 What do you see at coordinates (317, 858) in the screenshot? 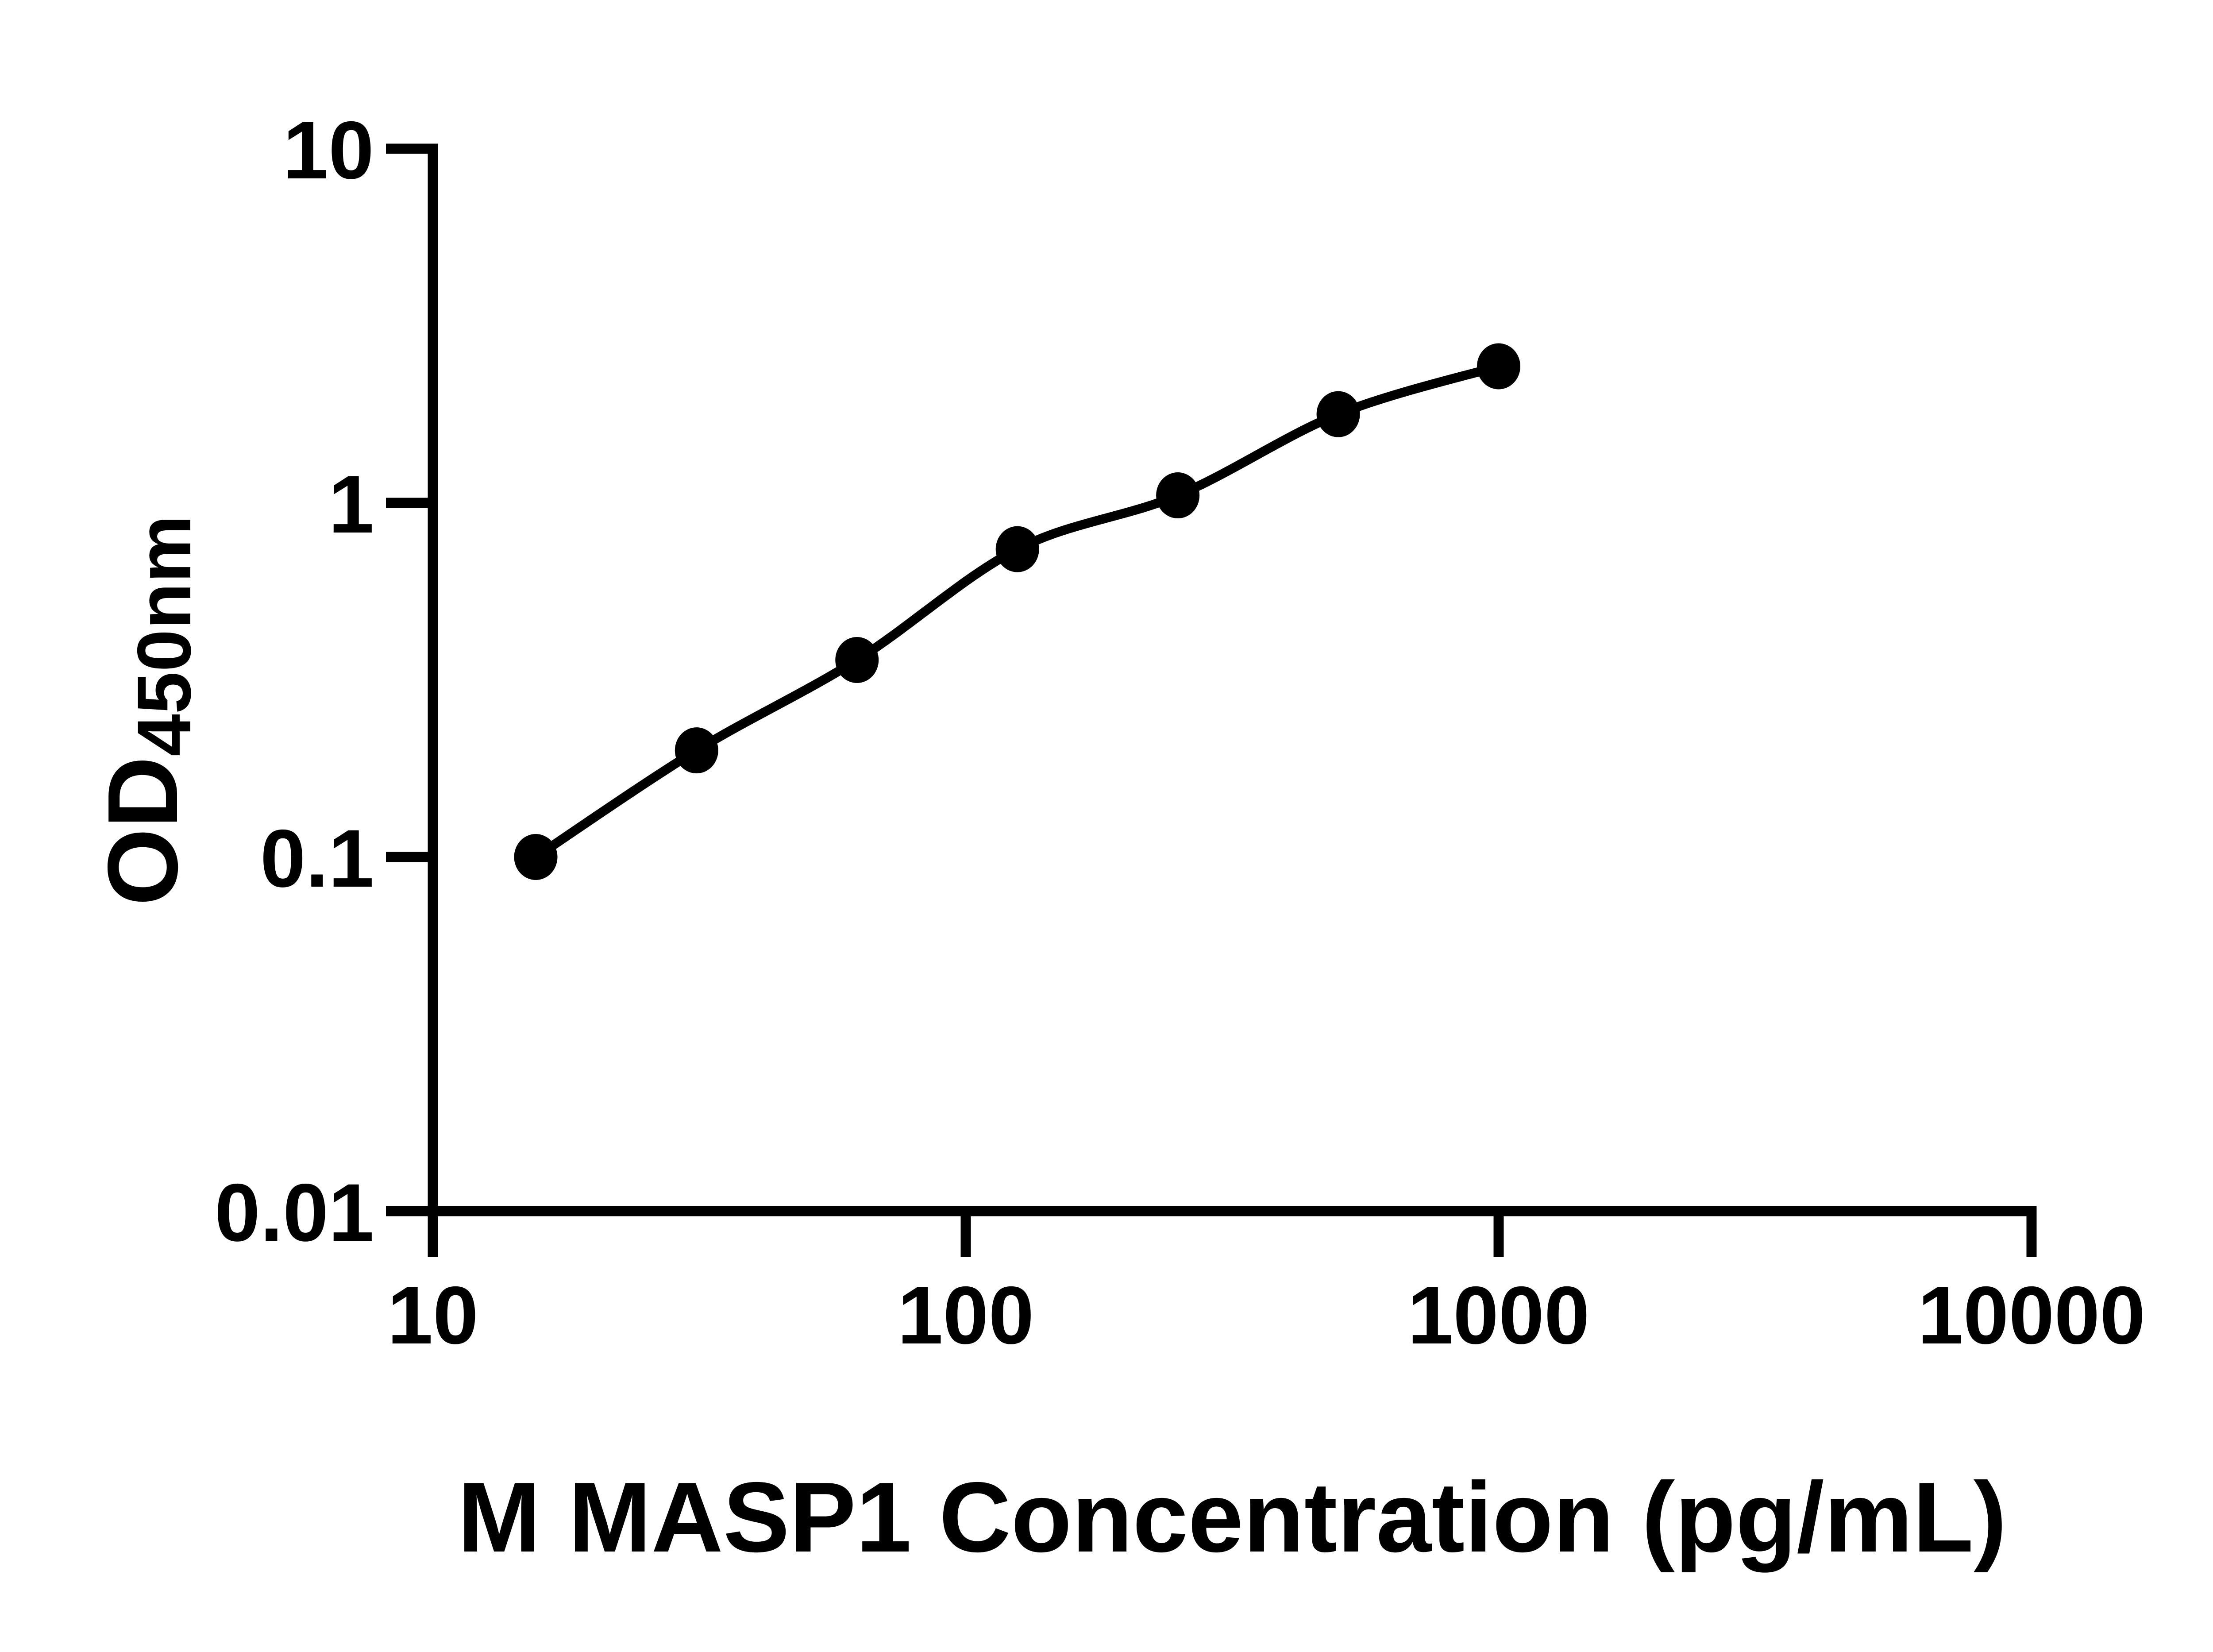
I see `y-tick-label: 0.1` at bounding box center [317, 858].